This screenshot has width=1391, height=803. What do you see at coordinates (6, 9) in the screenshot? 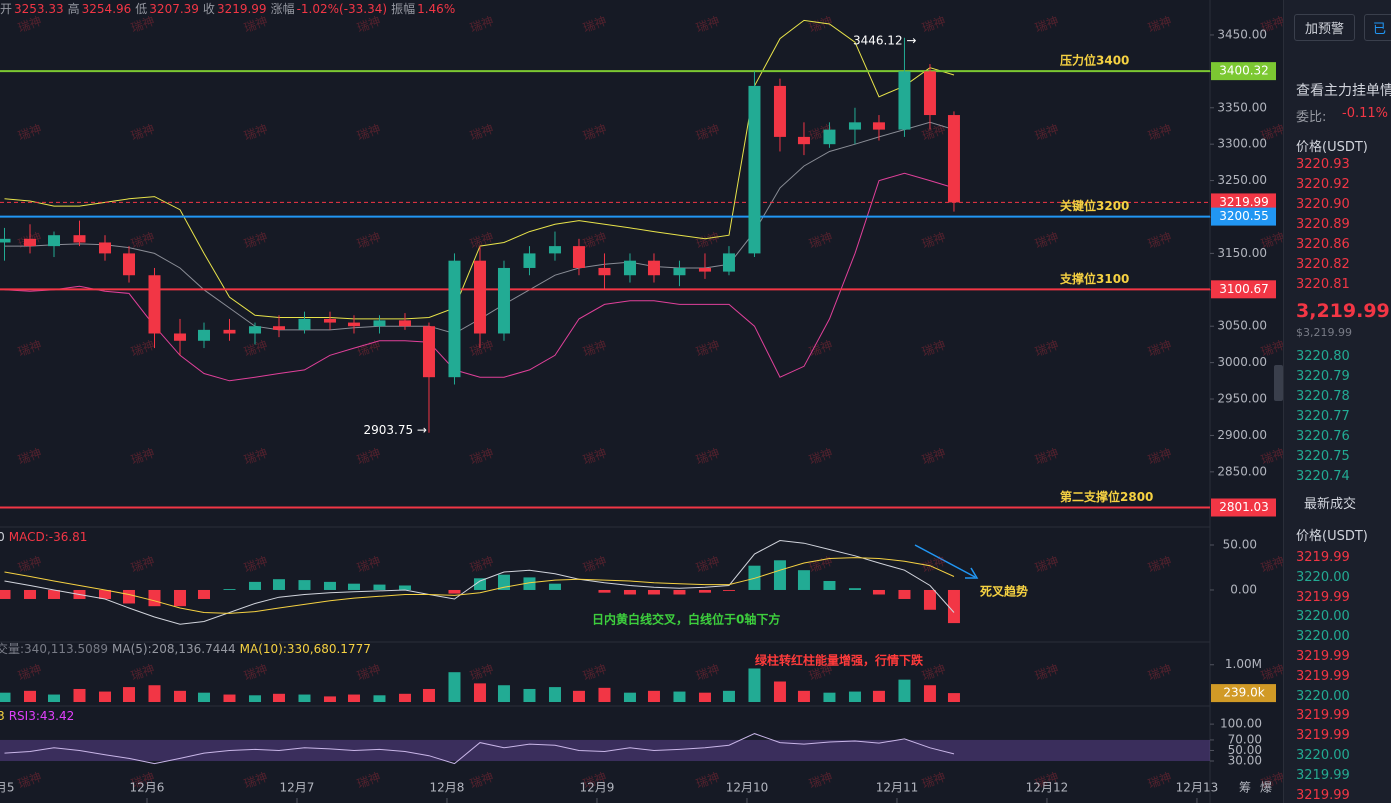
I see `header-label: 开` at bounding box center [6, 9].